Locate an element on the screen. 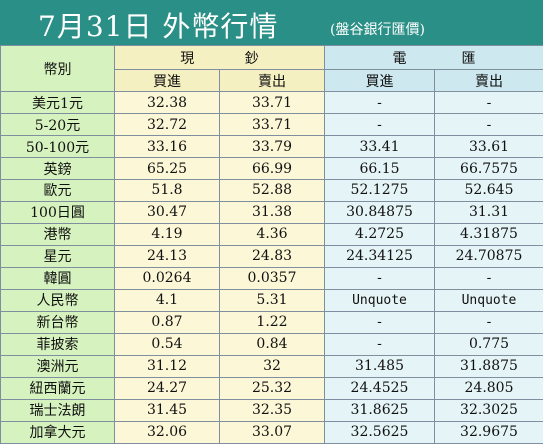 This screenshot has height=444, width=543. cash-buy-cell: 32.72 is located at coordinates (167, 125).